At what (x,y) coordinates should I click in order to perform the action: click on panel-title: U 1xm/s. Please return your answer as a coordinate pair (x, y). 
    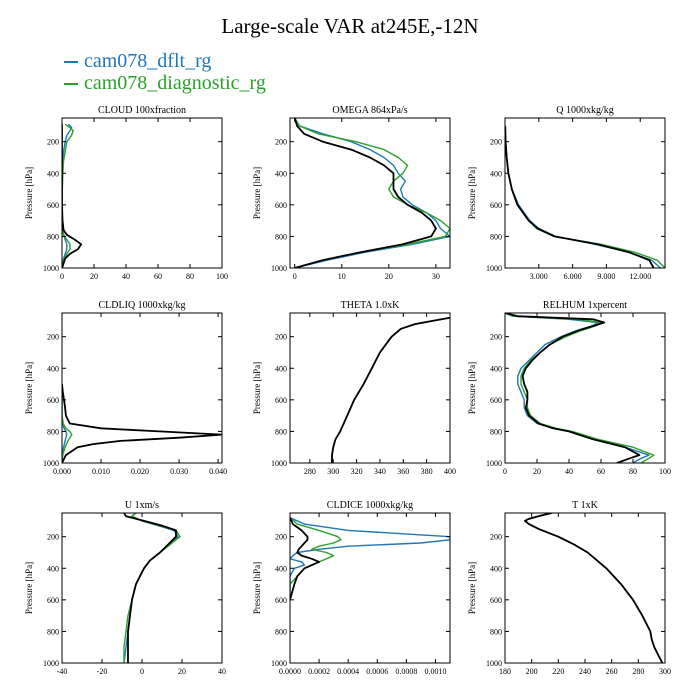
    Looking at the image, I should click on (142, 505).